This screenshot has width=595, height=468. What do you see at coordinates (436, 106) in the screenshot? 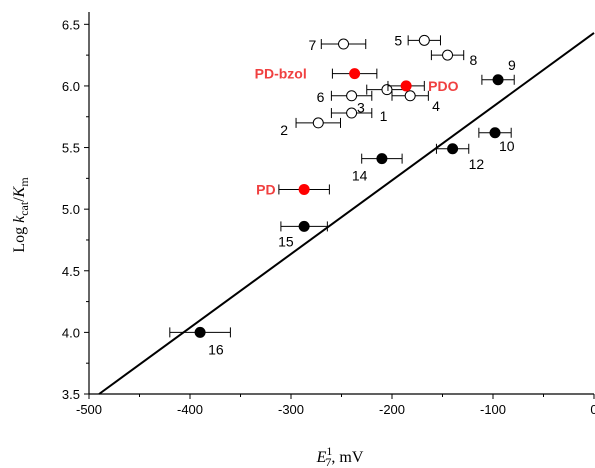
I see `point-label: 4` at bounding box center [436, 106].